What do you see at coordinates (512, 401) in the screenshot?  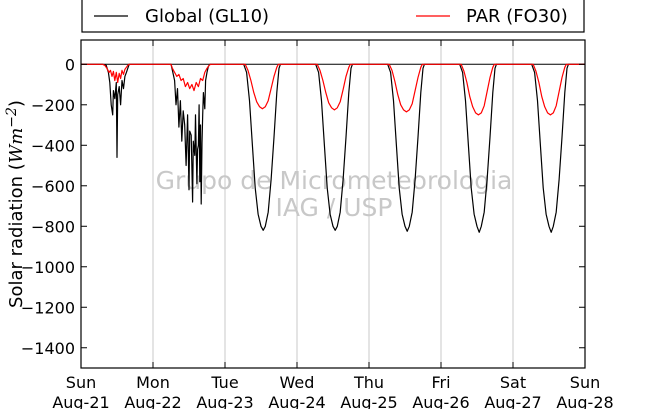 I see `x-tick-label-date: Aug-27` at bounding box center [512, 401].